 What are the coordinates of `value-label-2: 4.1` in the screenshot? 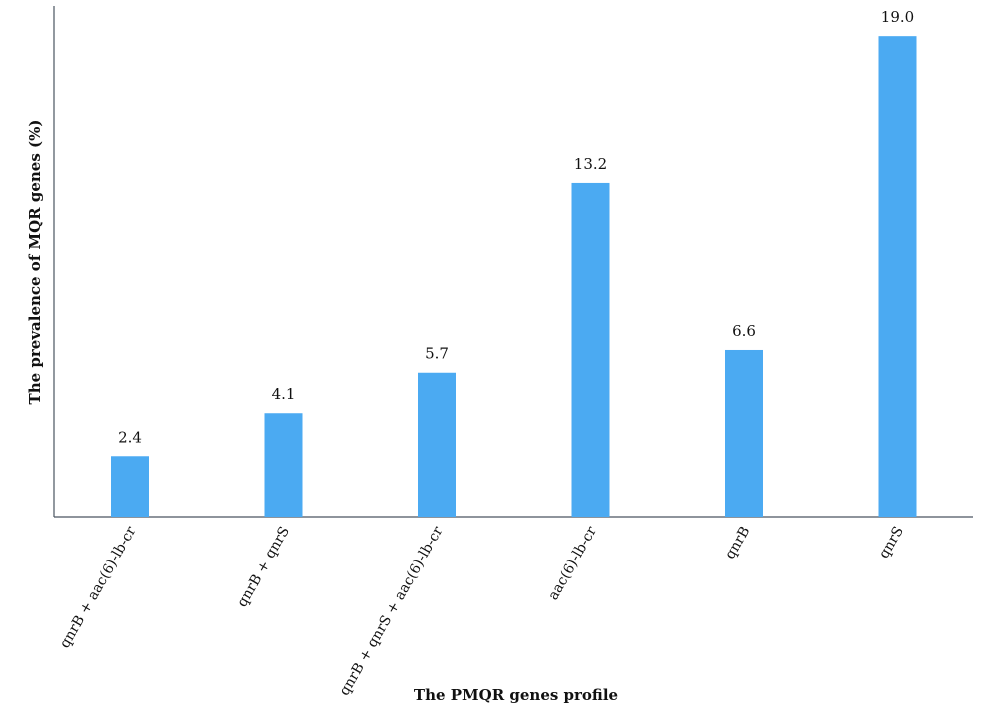 It's located at (284, 394).